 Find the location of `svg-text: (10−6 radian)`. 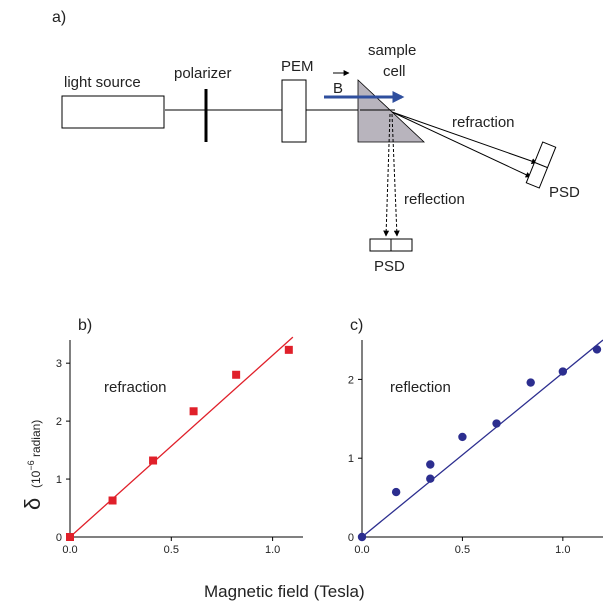

svg-text: (10−6 radian) is located at coordinates (34, 454).